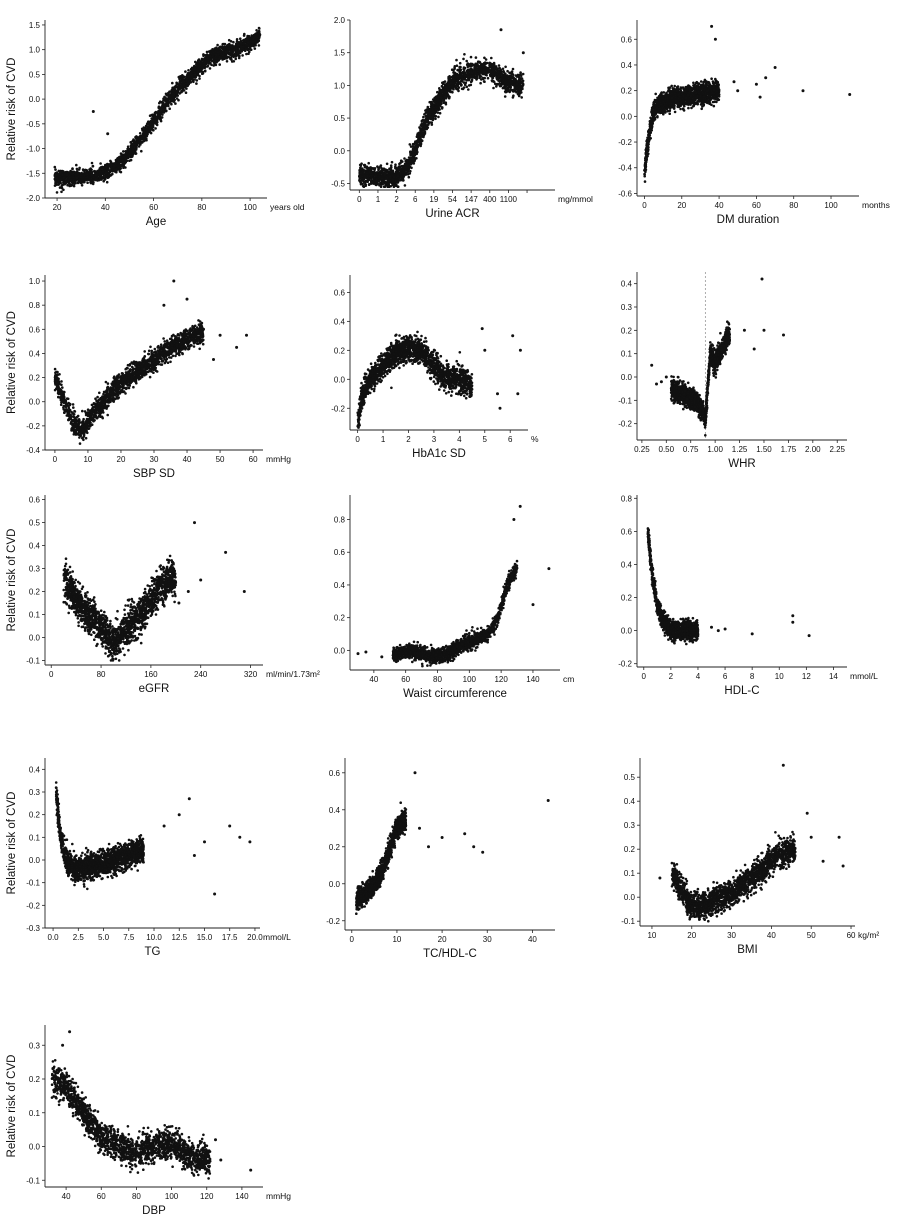 This screenshot has width=897, height=1230. I want to click on x-tick-label: 60, so click(756, 205).